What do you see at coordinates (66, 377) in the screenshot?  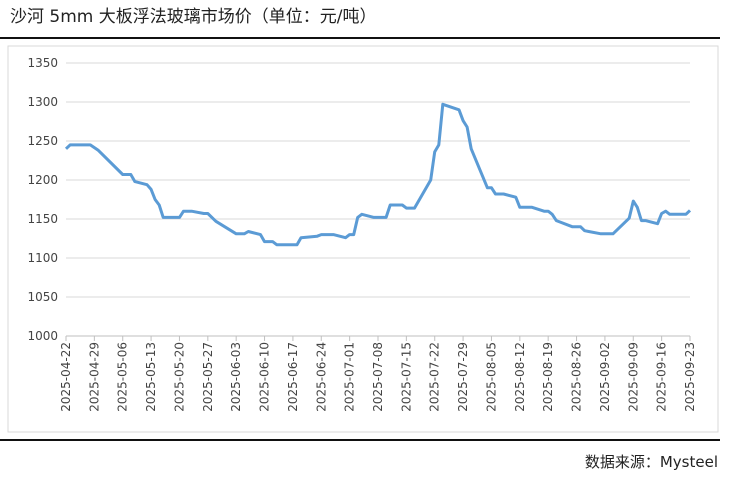 I see `x-tick-label: 2025-04-22` at bounding box center [66, 377].